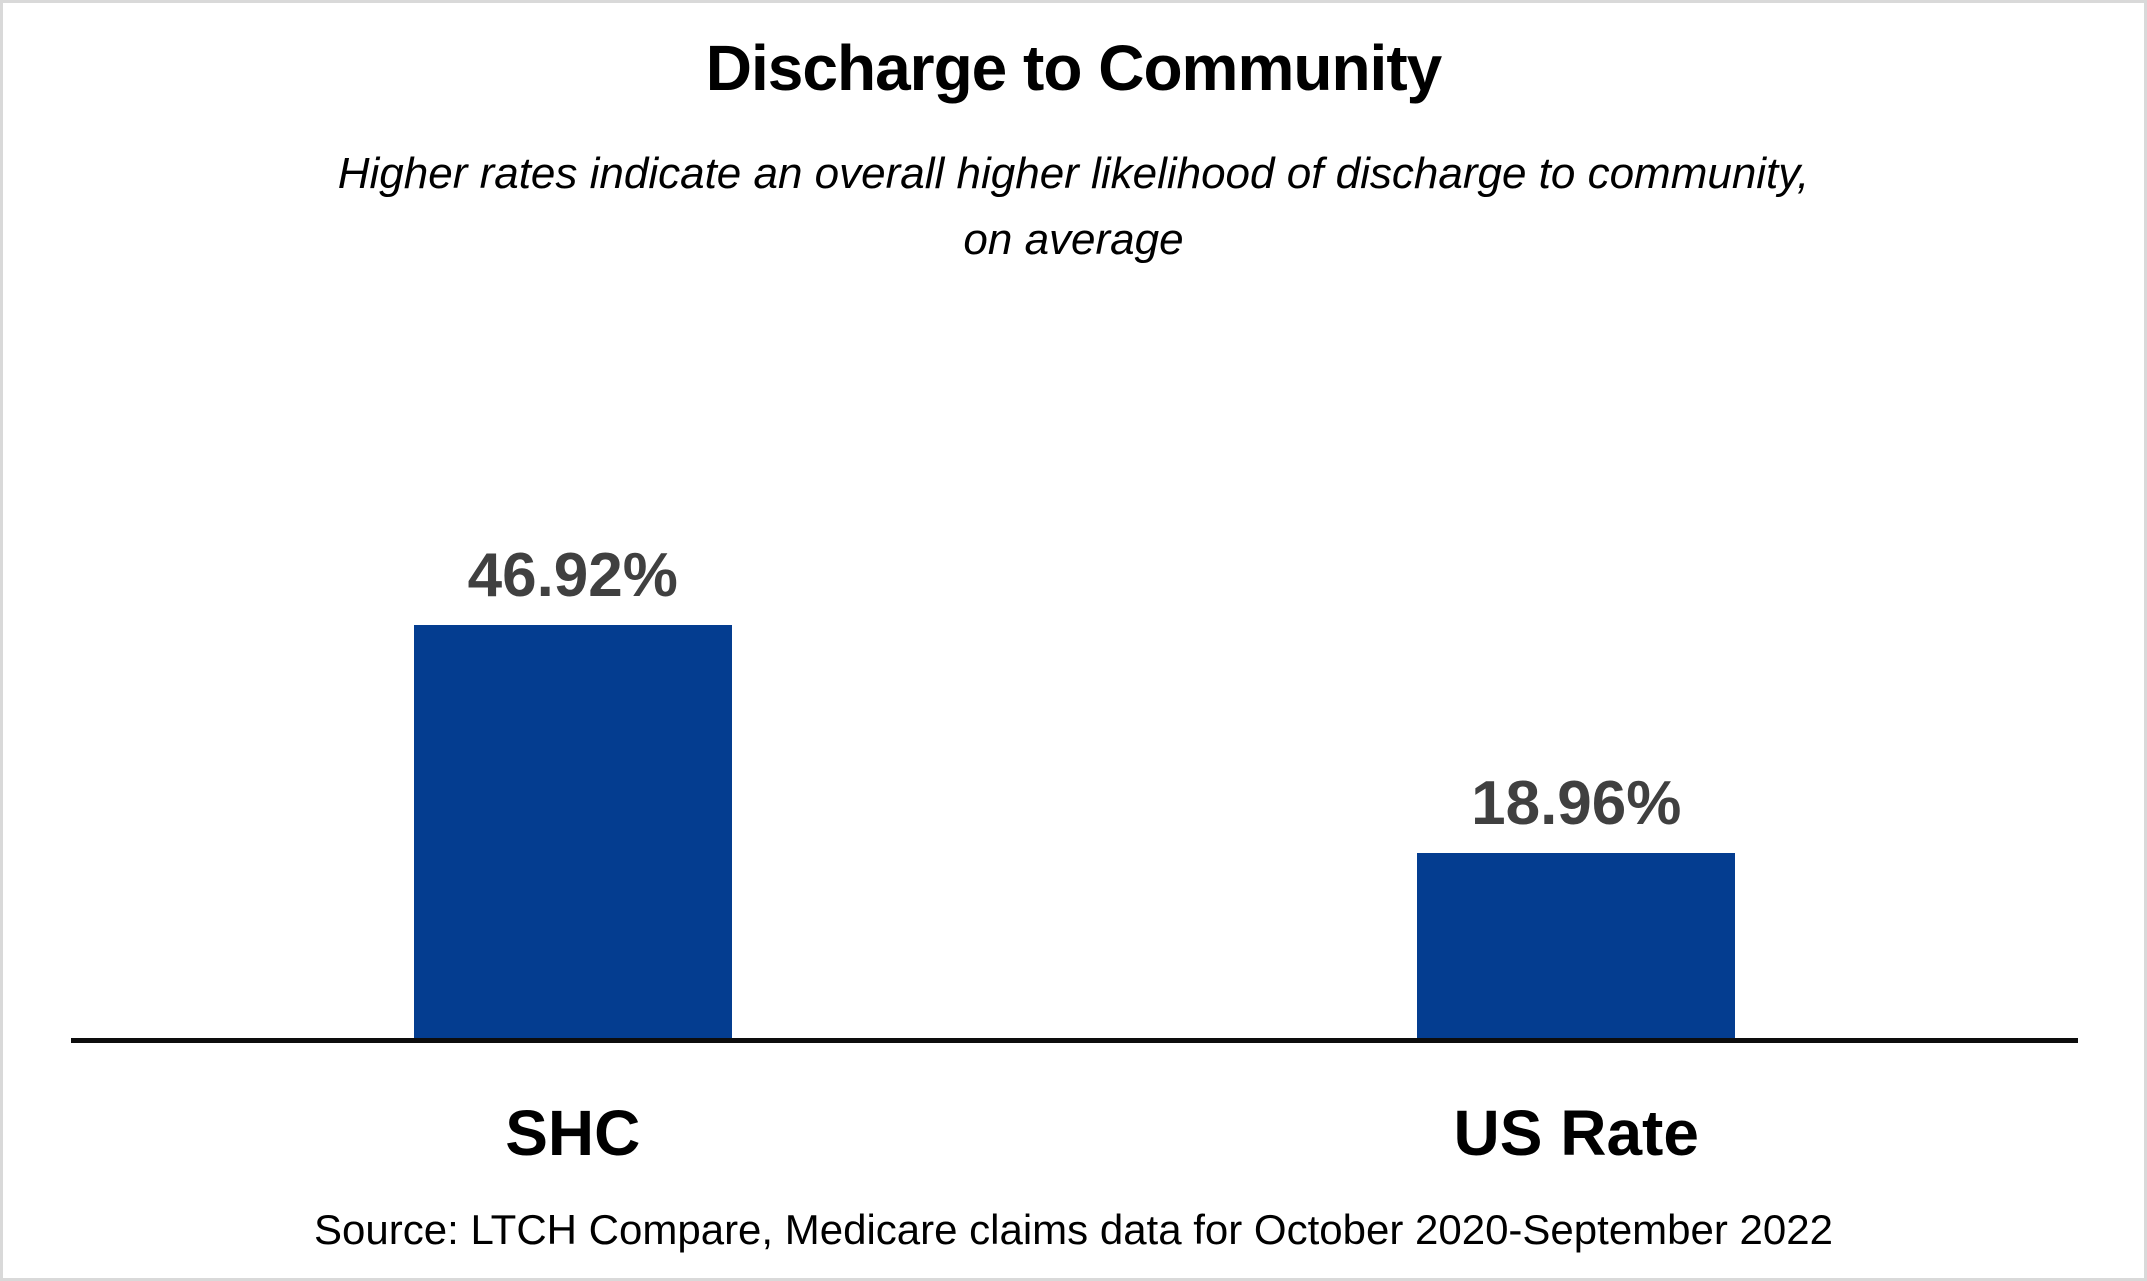 The image size is (2147, 1281). What do you see at coordinates (572, 575) in the screenshot?
I see `value-label: 46.92%` at bounding box center [572, 575].